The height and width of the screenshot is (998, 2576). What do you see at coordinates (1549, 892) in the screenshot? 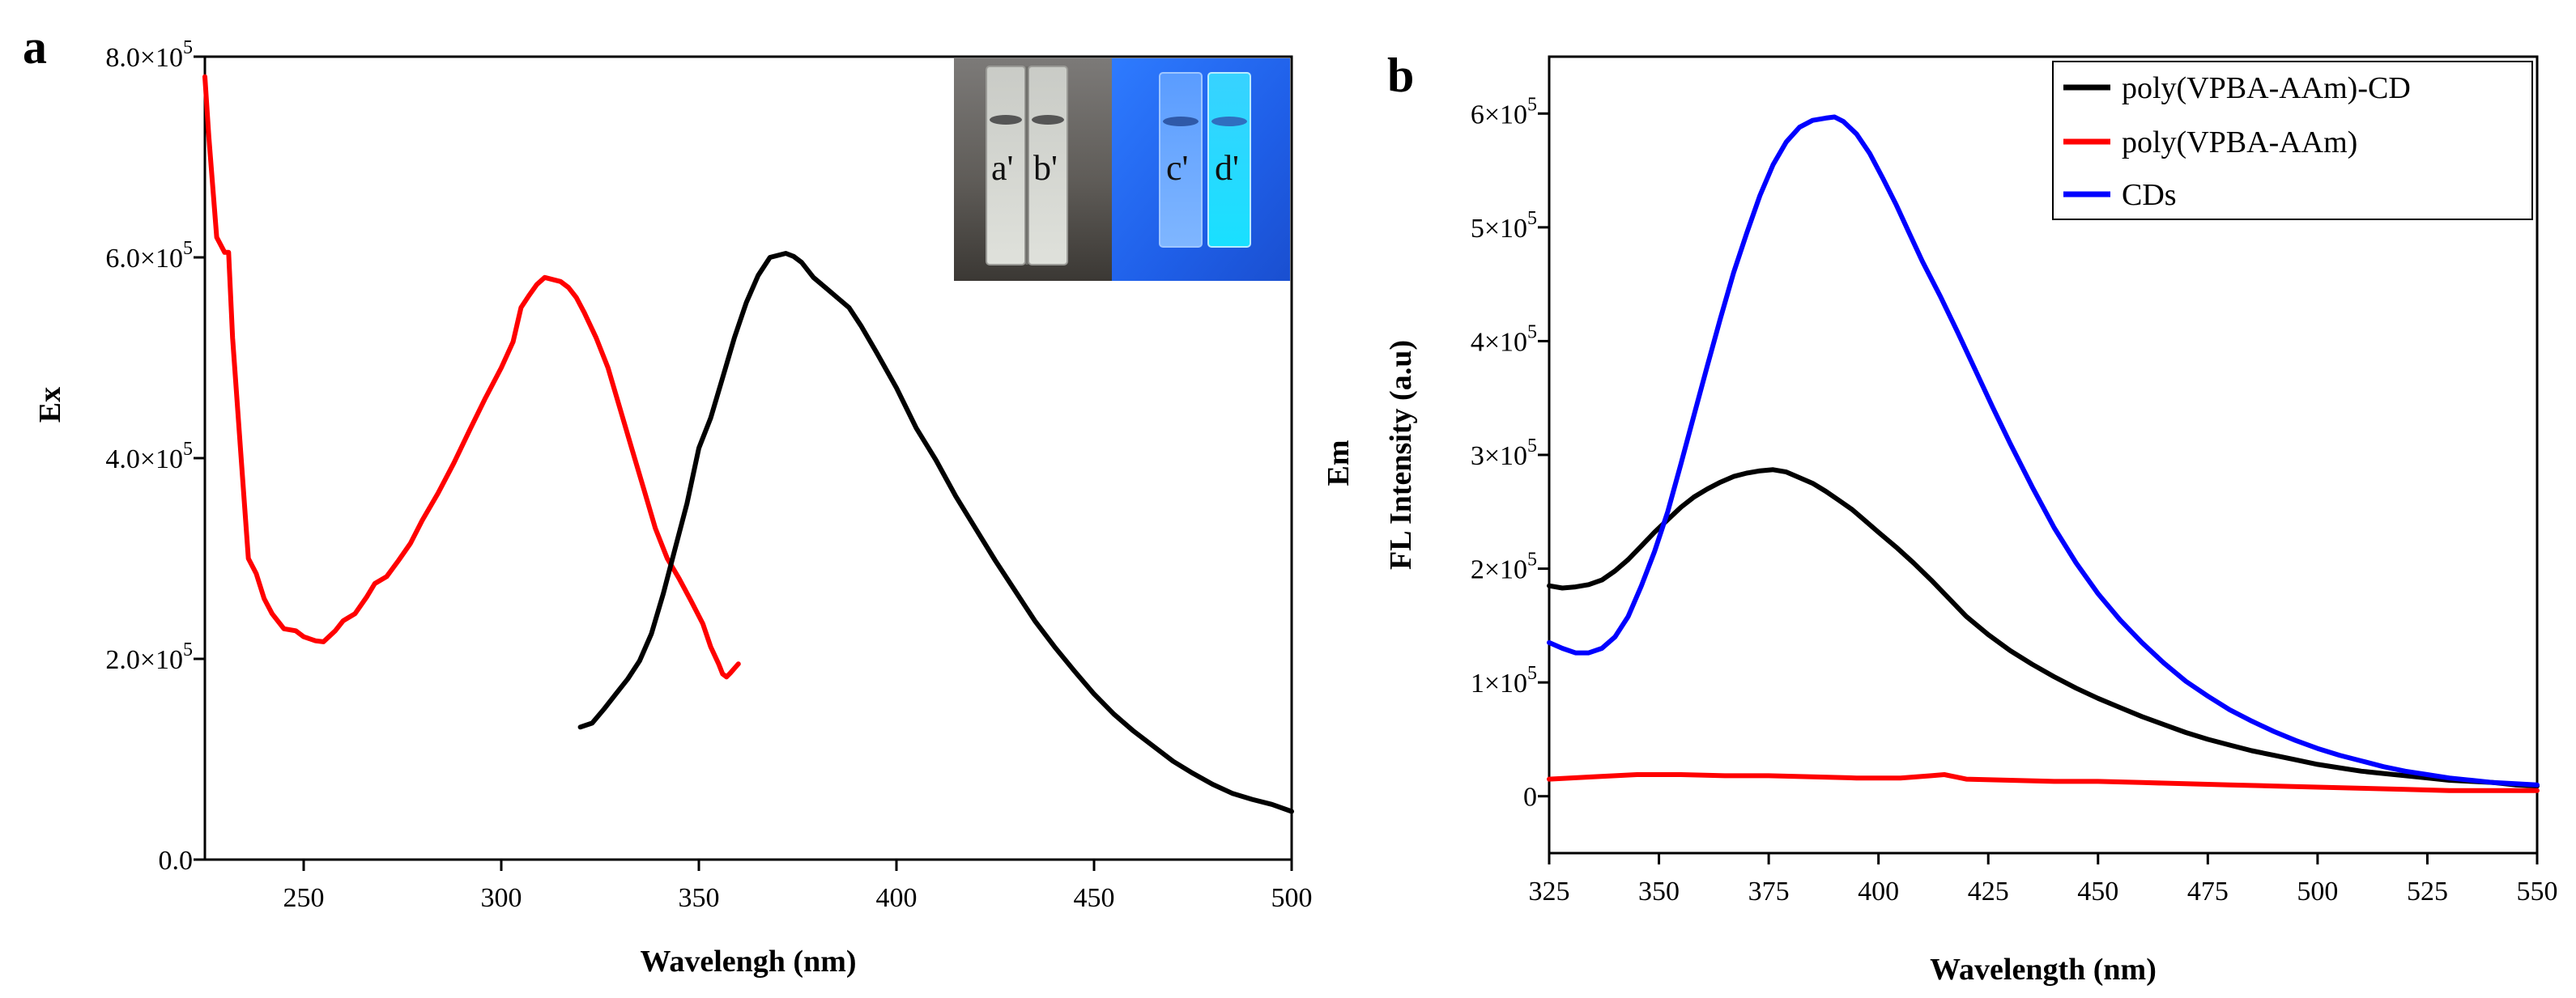
I see `panel-b-x-tick-label: 325` at bounding box center [1549, 892].